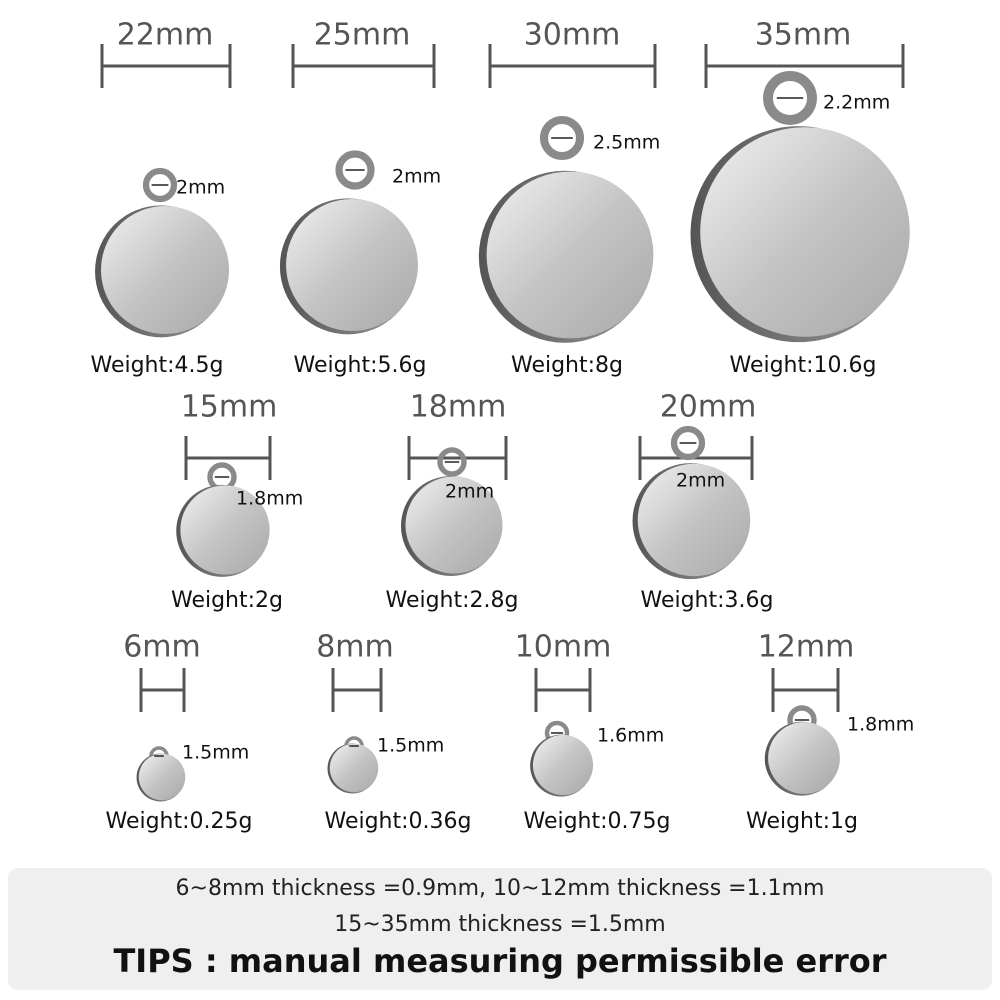  I want to click on hole-label: 2.2mm, so click(856, 103).